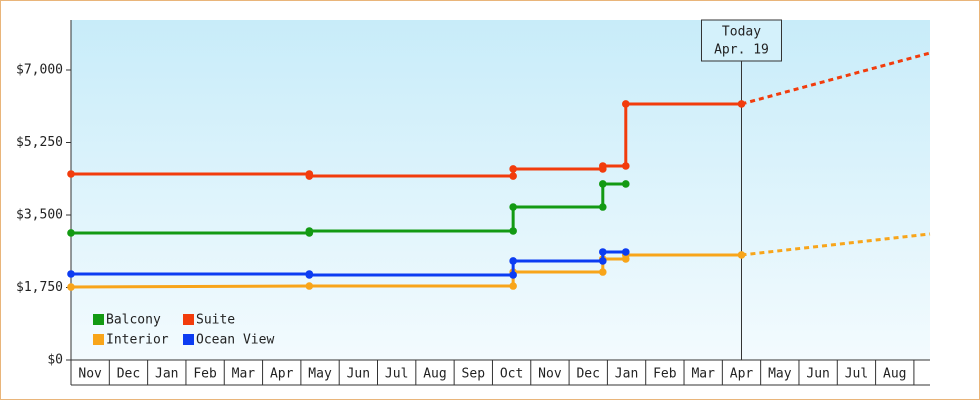 This screenshot has width=980, height=400. What do you see at coordinates (741, 32) in the screenshot?
I see `today-label: Today` at bounding box center [741, 32].